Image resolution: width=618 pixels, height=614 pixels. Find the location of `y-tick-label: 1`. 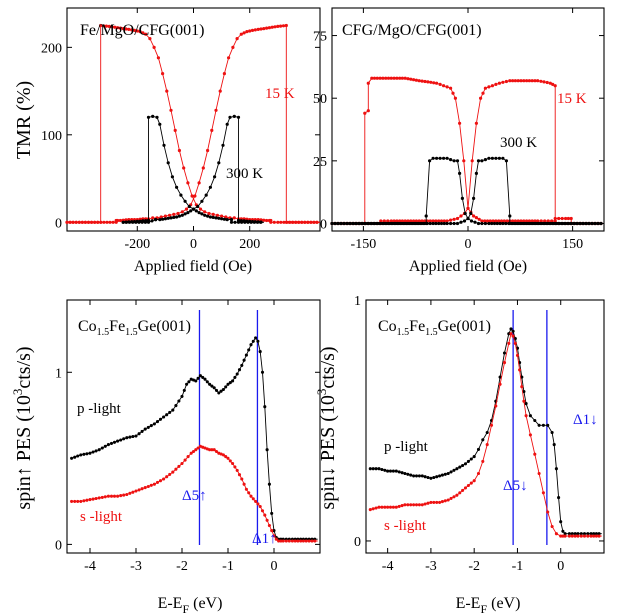

y-tick-label: 1 is located at coordinates (357, 301).